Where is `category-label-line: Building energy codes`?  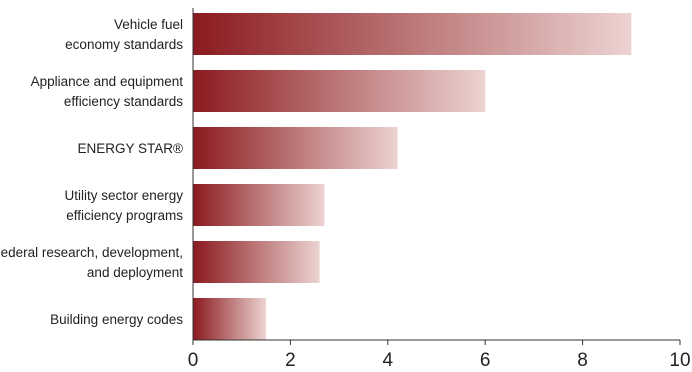 category-label-line: Building energy codes is located at coordinates (116, 319).